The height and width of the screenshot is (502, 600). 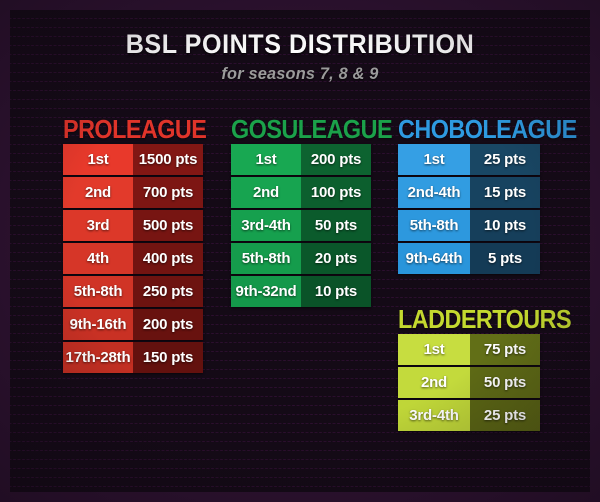 I want to click on points-cell: 75 pts, so click(x=505, y=349).